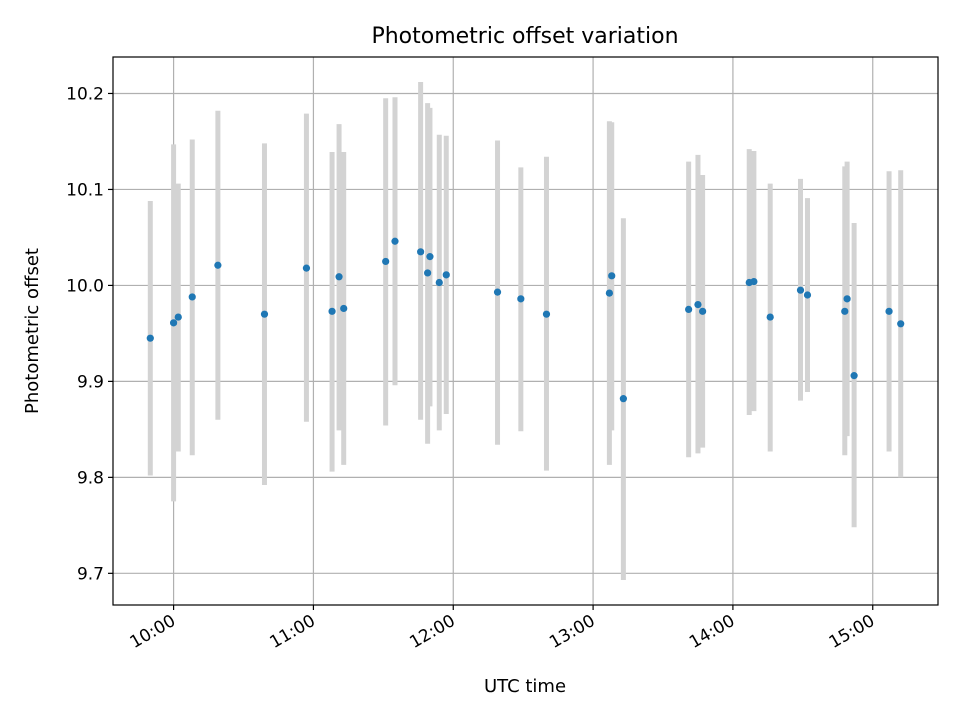  Describe the element at coordinates (90, 382) in the screenshot. I see `y-tick-label: 9.9` at that location.